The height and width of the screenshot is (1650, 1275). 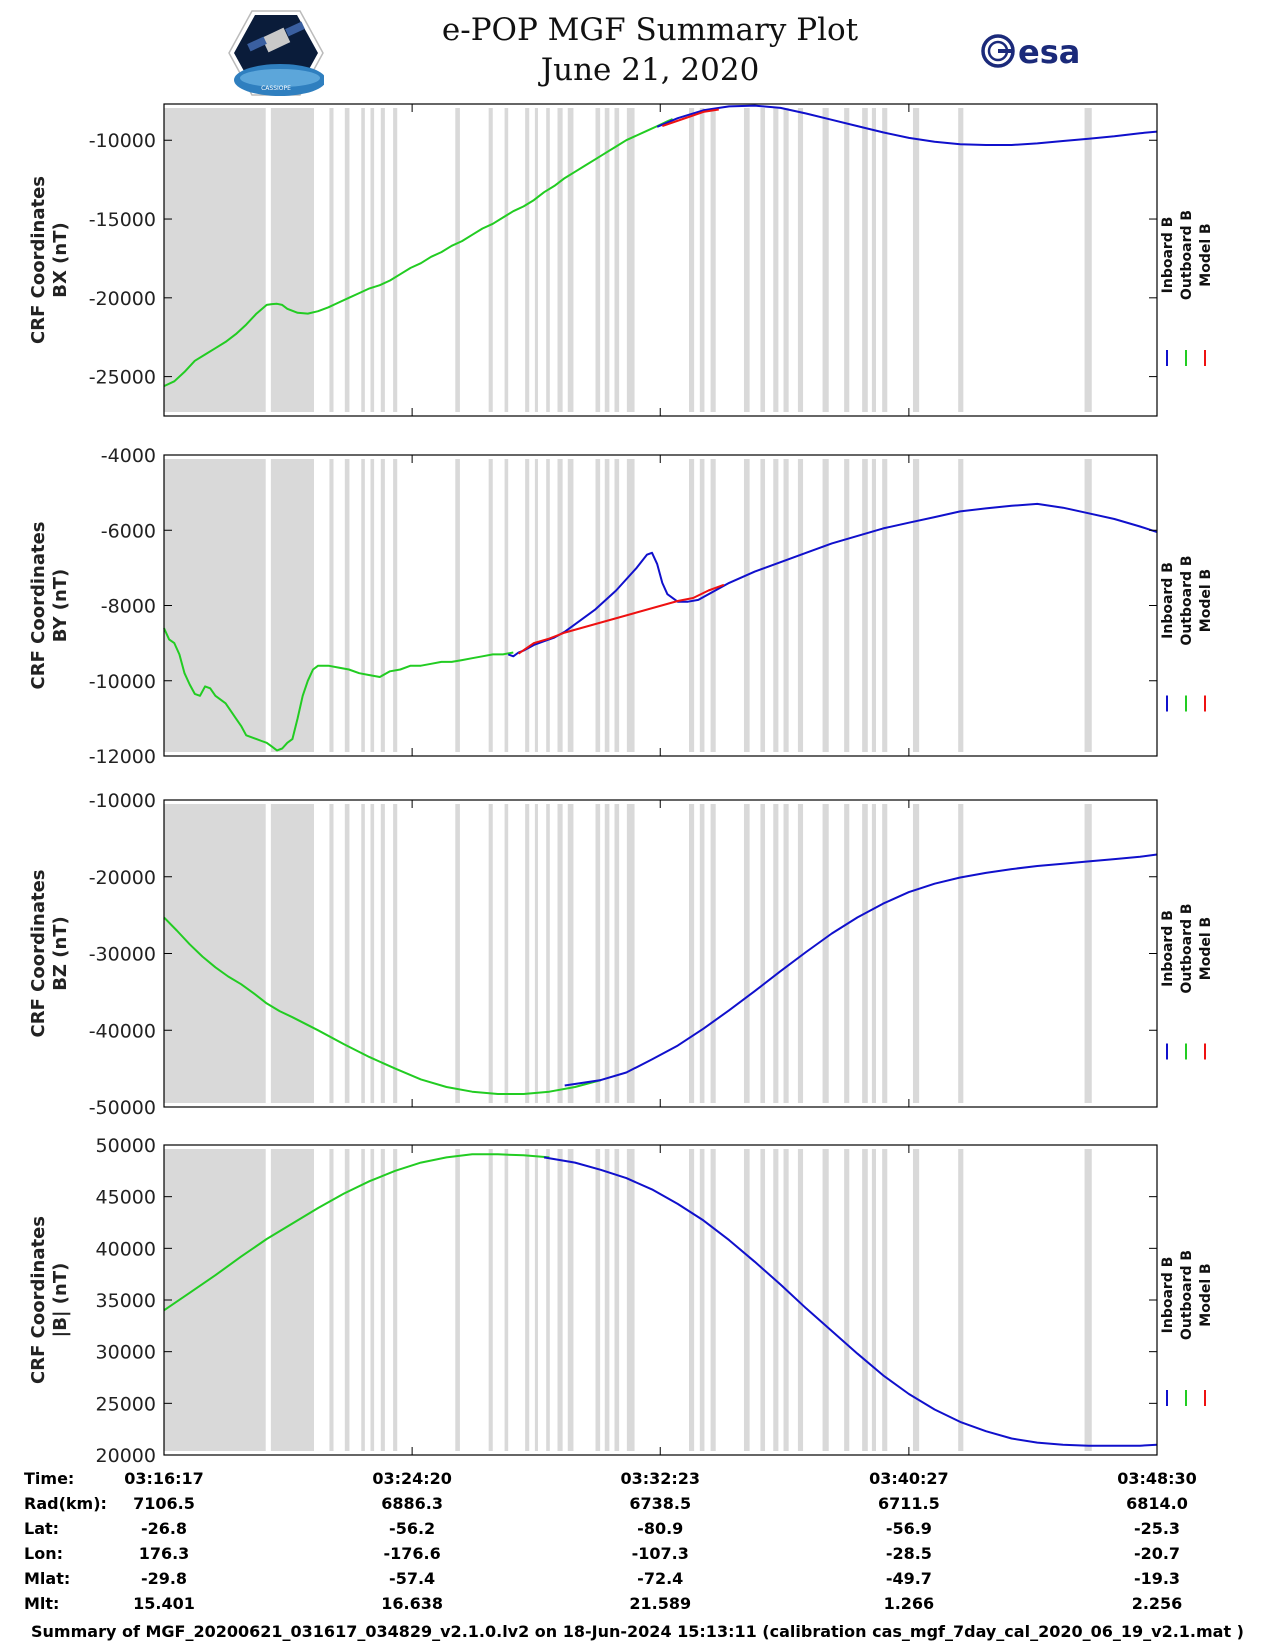 I want to click on time-axis-value: -176.6, so click(x=411, y=1553).